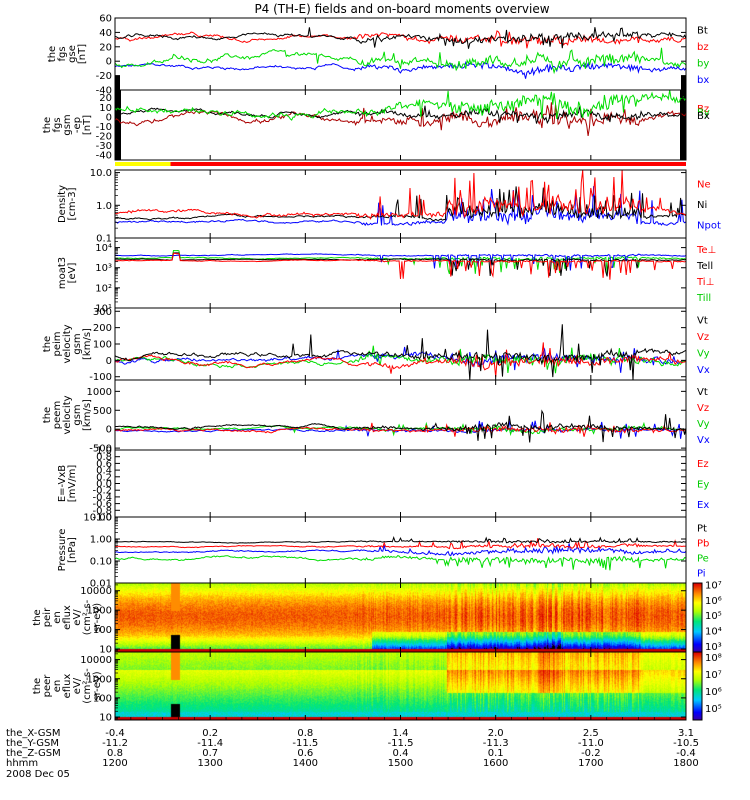  Describe the element at coordinates (210, 733) in the screenshot. I see `ephem-value-0-1: 0.2` at that location.